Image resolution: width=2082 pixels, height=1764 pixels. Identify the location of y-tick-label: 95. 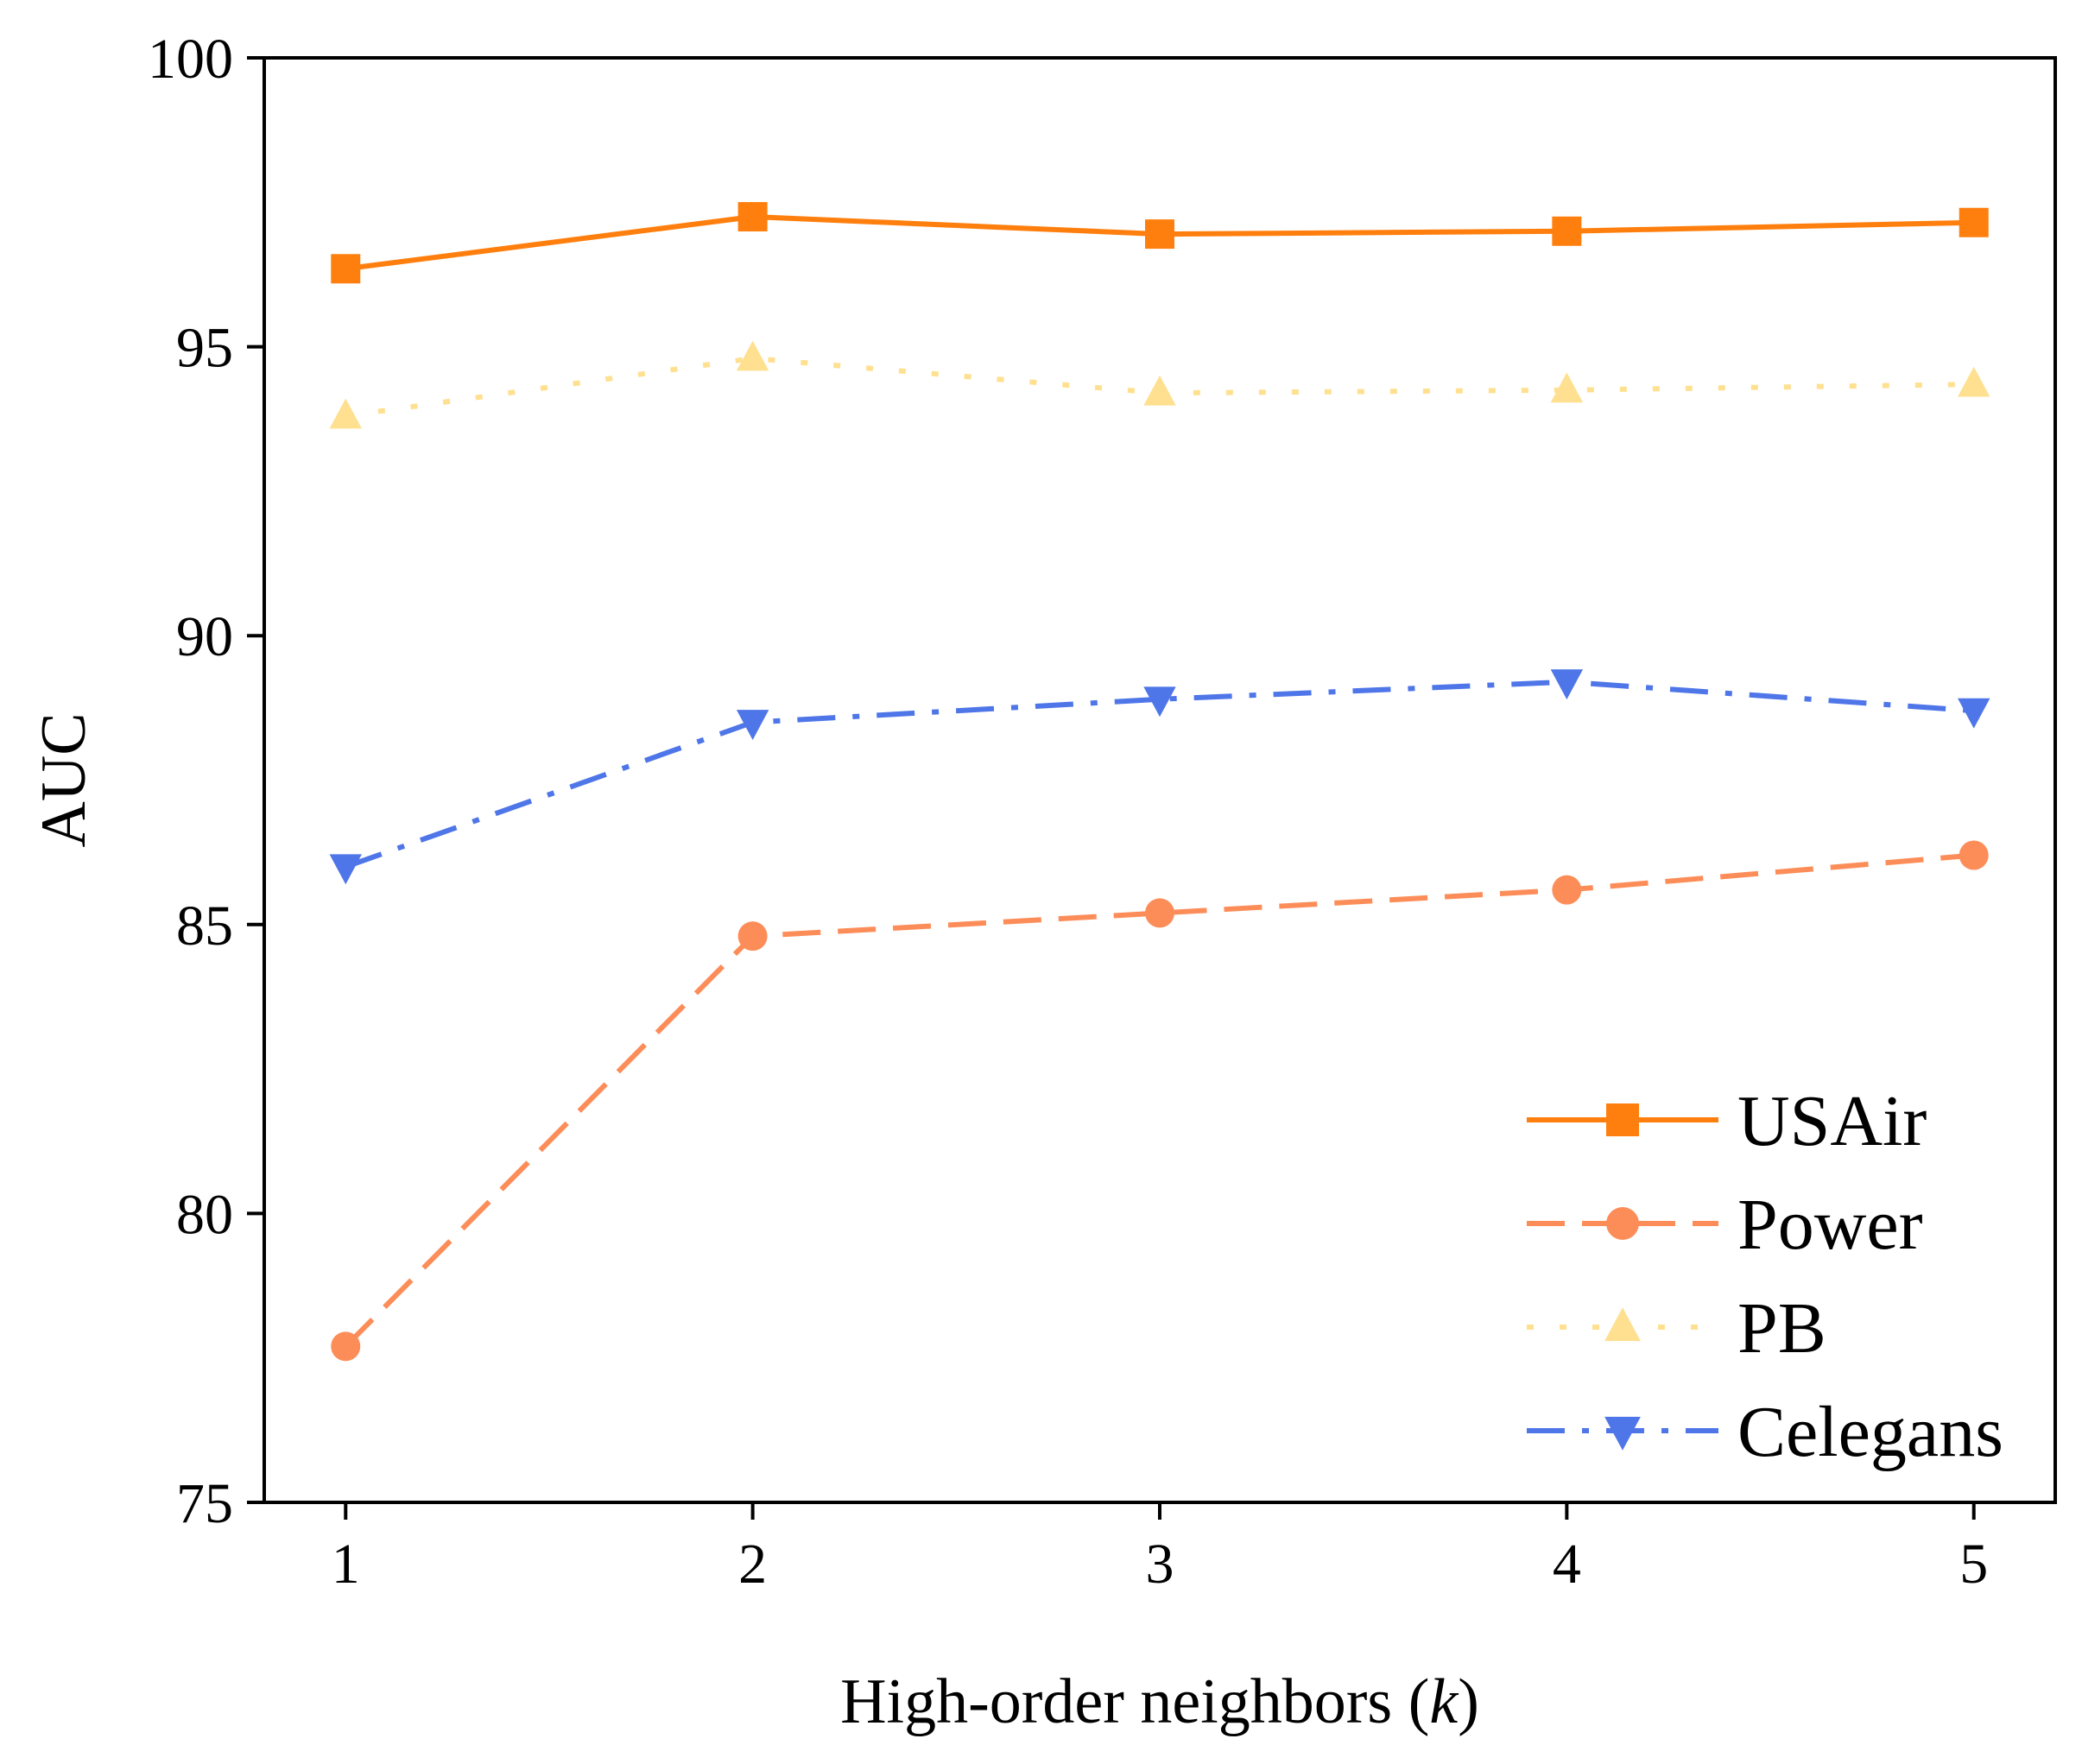
(204, 348).